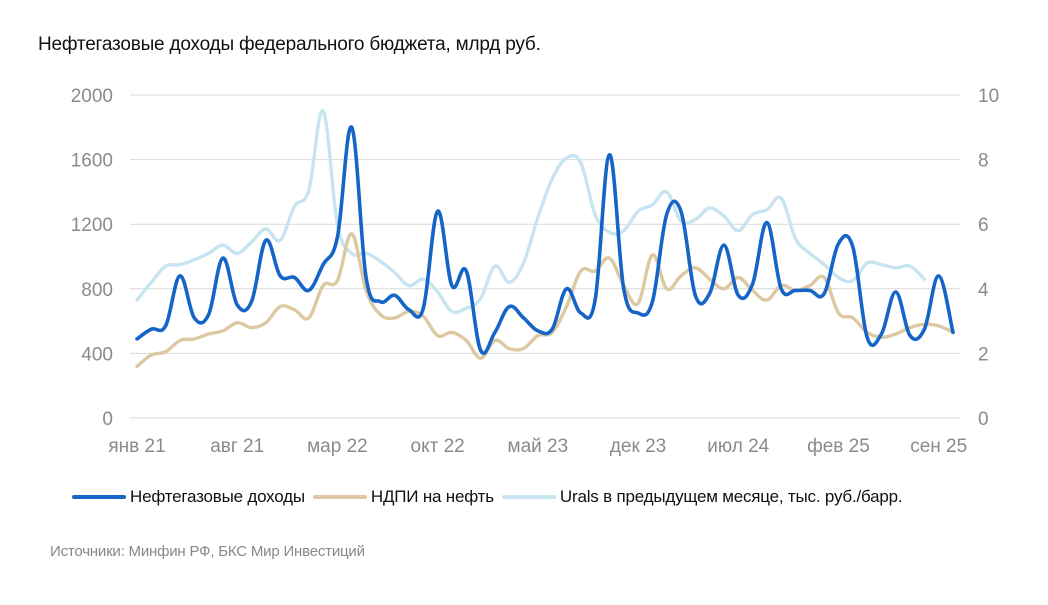  What do you see at coordinates (838, 446) in the screenshot?
I see `x-tick-label: фев 25` at bounding box center [838, 446].